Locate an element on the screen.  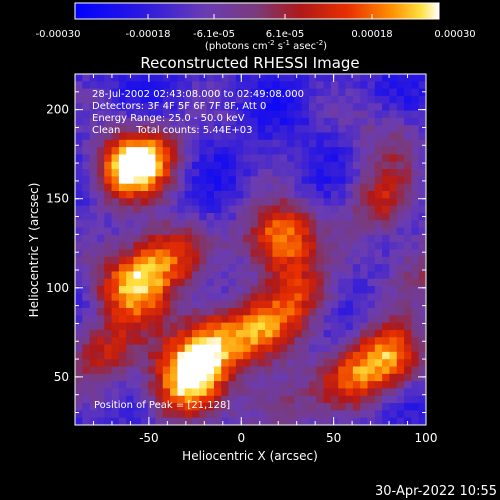
y-tick-label: 150 is located at coordinates (57, 199).